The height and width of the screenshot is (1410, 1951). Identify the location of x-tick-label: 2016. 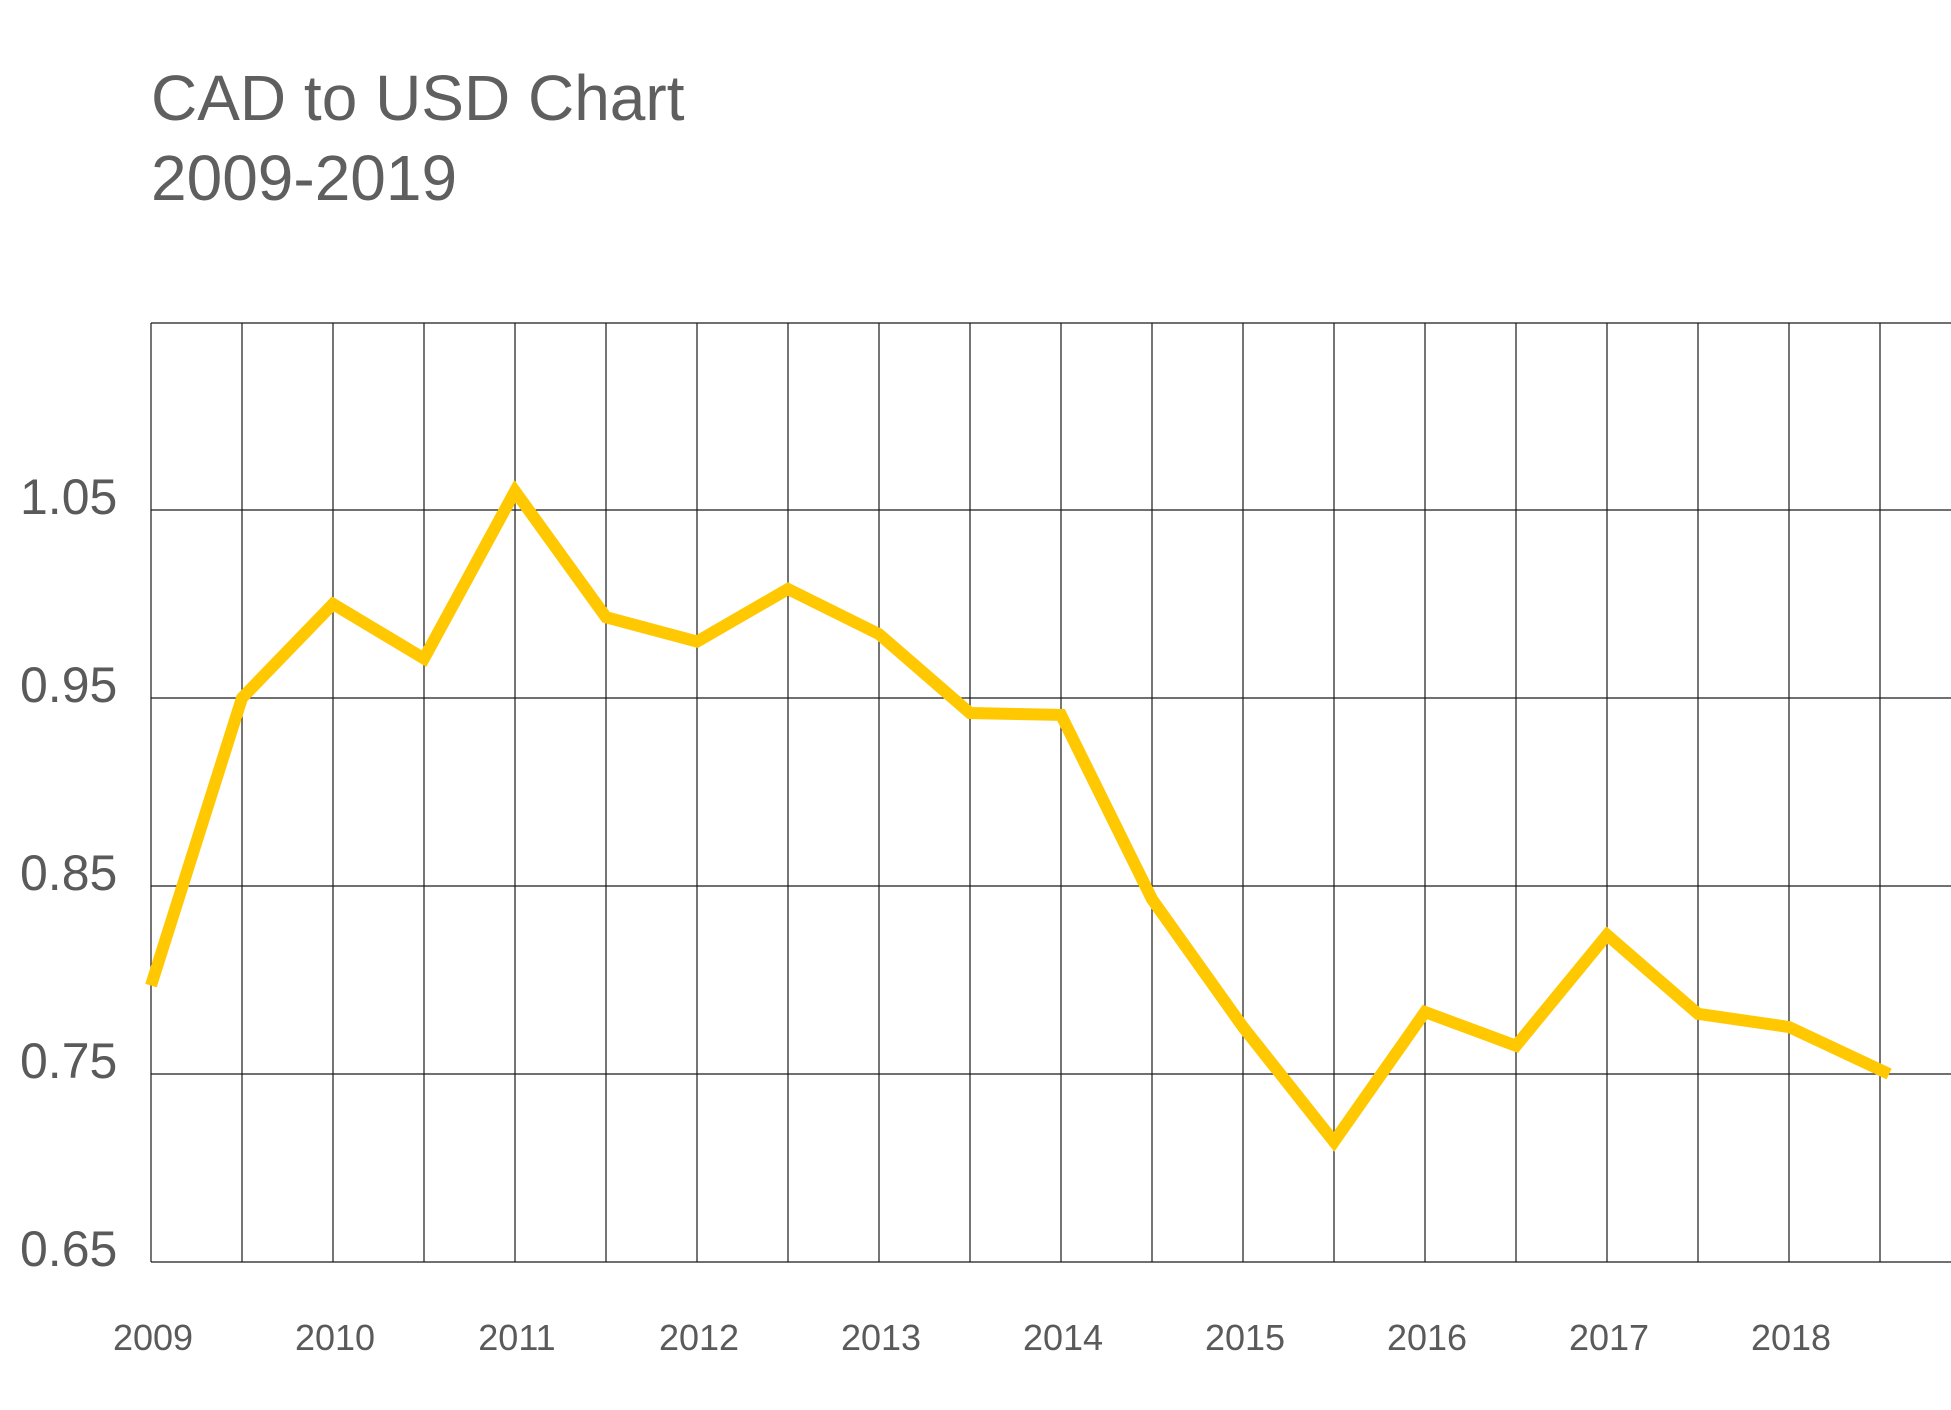
(1427, 1337).